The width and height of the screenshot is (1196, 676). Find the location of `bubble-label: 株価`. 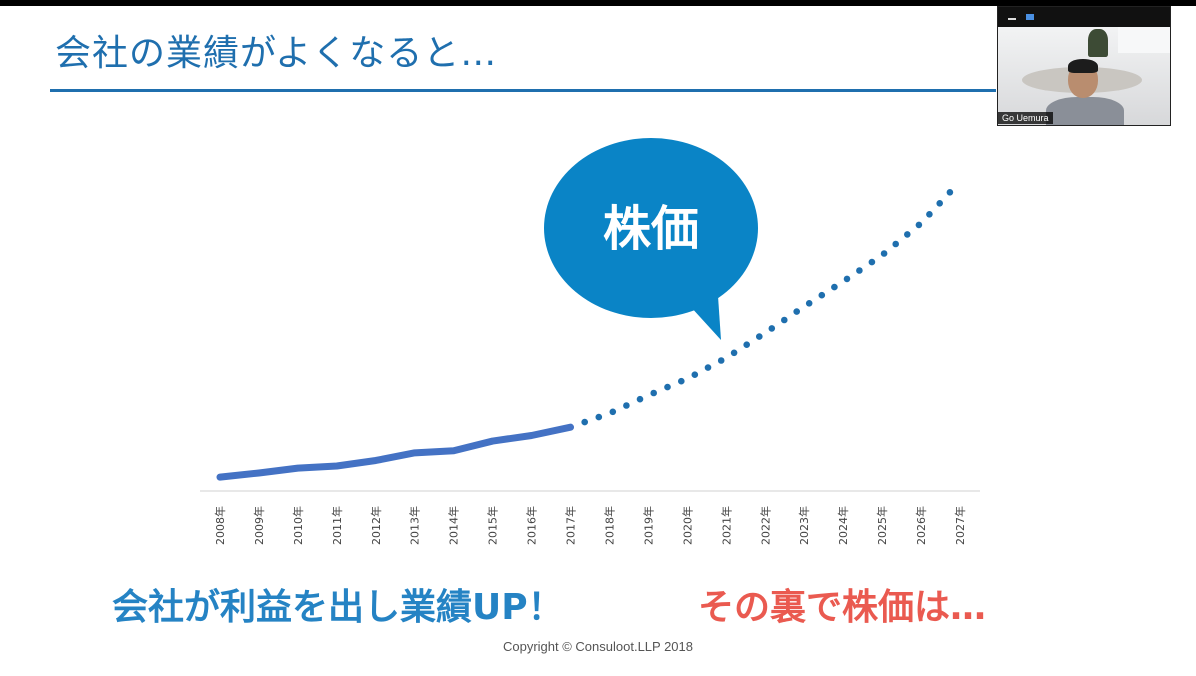

bubble-label: 株価 is located at coordinates (651, 229).